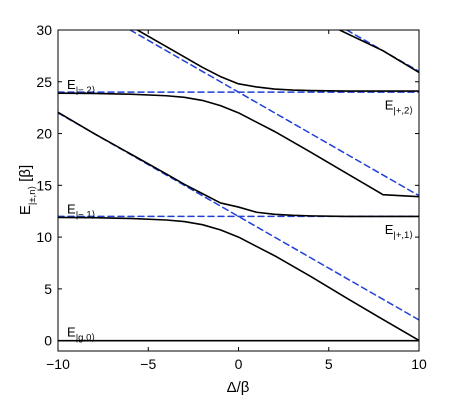 The height and width of the screenshot is (411, 463). What do you see at coordinates (44, 185) in the screenshot?
I see `y-tick-label: 15` at bounding box center [44, 185].